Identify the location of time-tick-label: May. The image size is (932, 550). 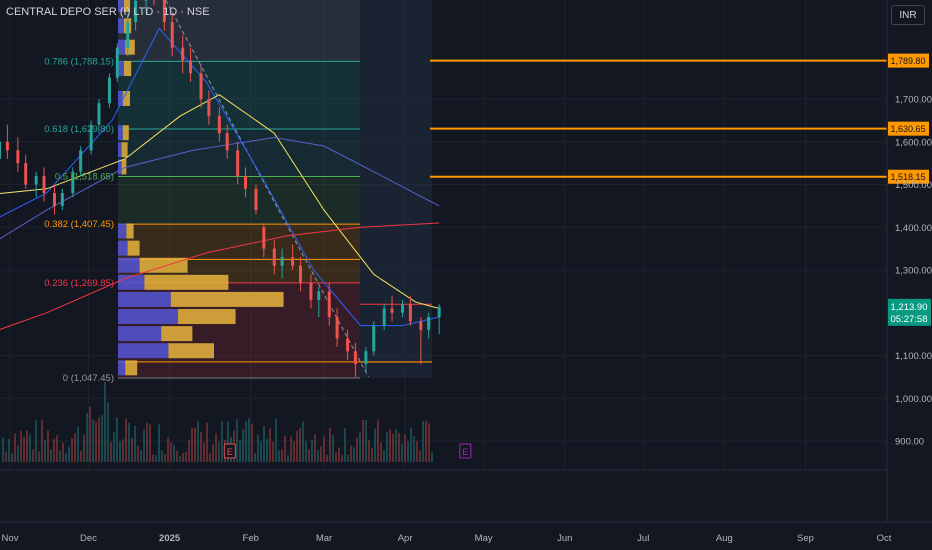
(484, 538).